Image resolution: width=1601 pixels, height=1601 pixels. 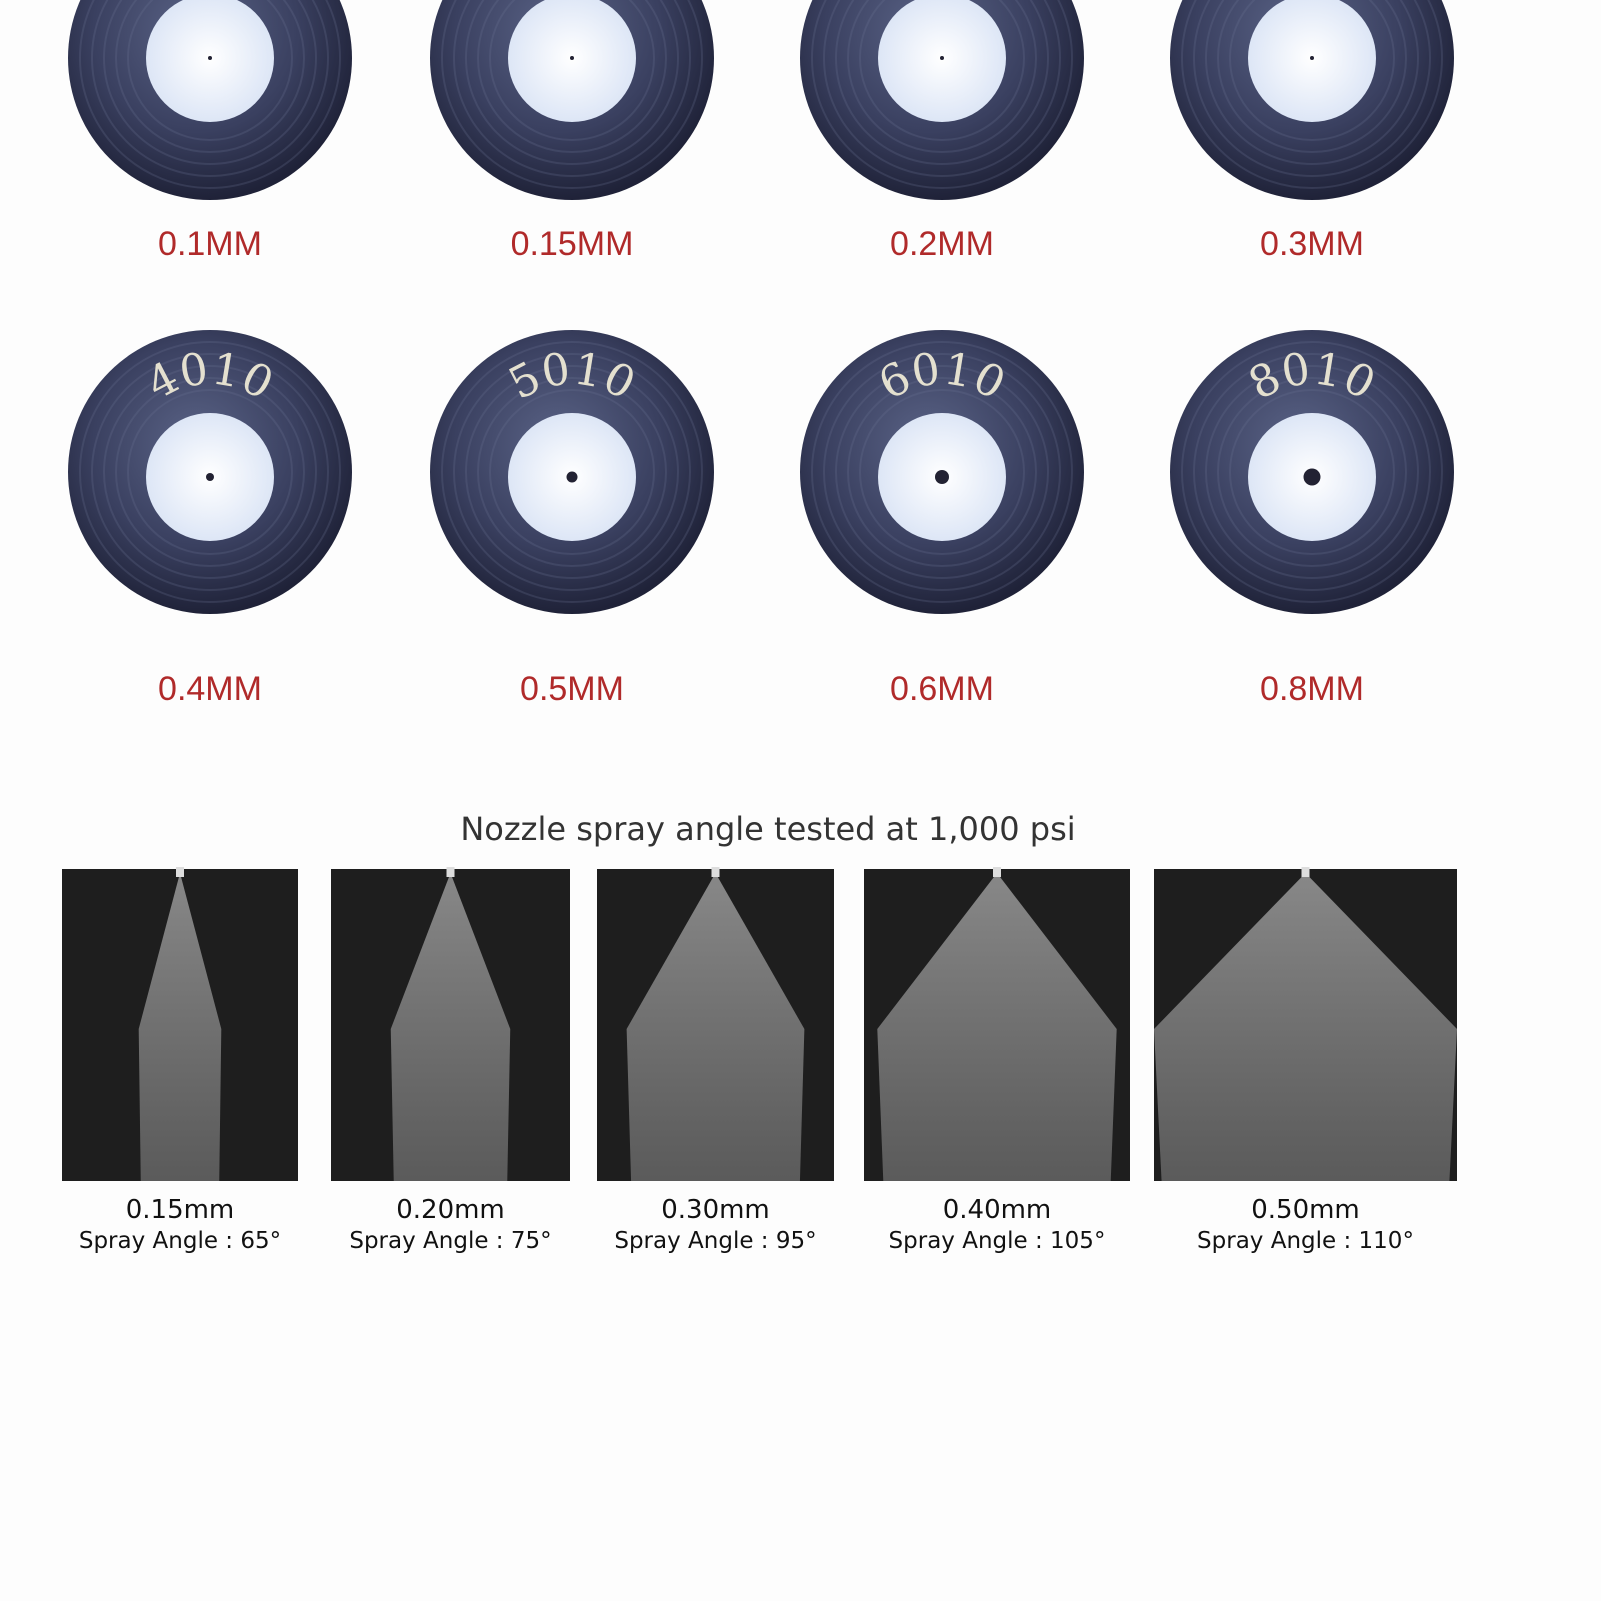 I want to click on nozzle-size-label: 0.15MM, so click(x=572, y=244).